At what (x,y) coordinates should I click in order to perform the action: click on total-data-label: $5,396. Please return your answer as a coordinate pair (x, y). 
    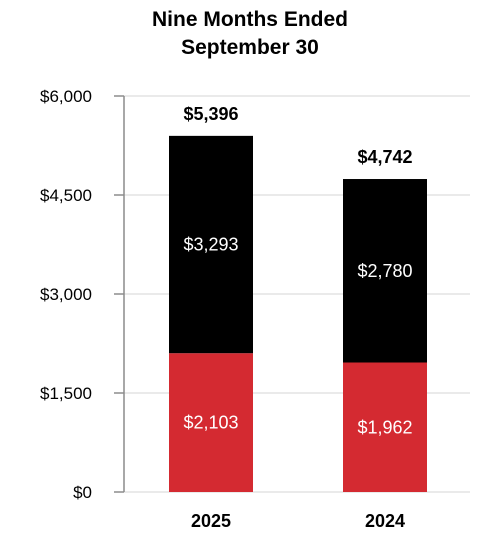
    Looking at the image, I should click on (210, 114).